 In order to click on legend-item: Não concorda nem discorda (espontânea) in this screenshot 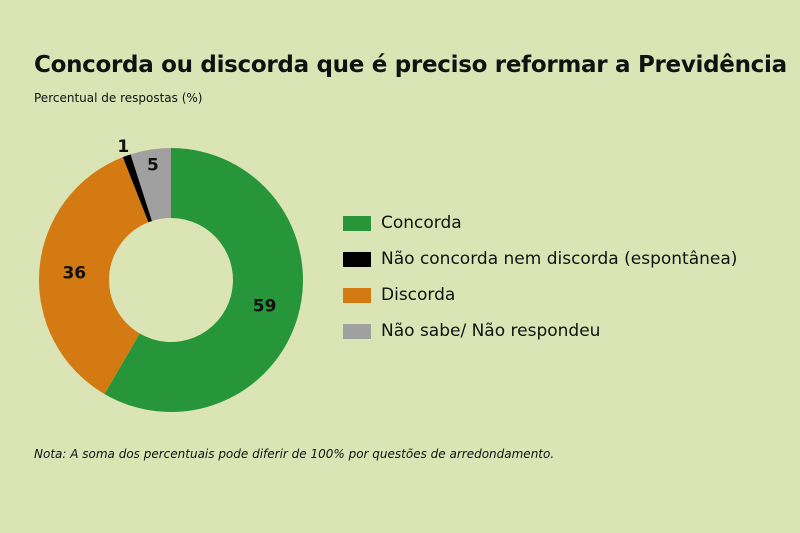, I will do `click(540, 259)`.